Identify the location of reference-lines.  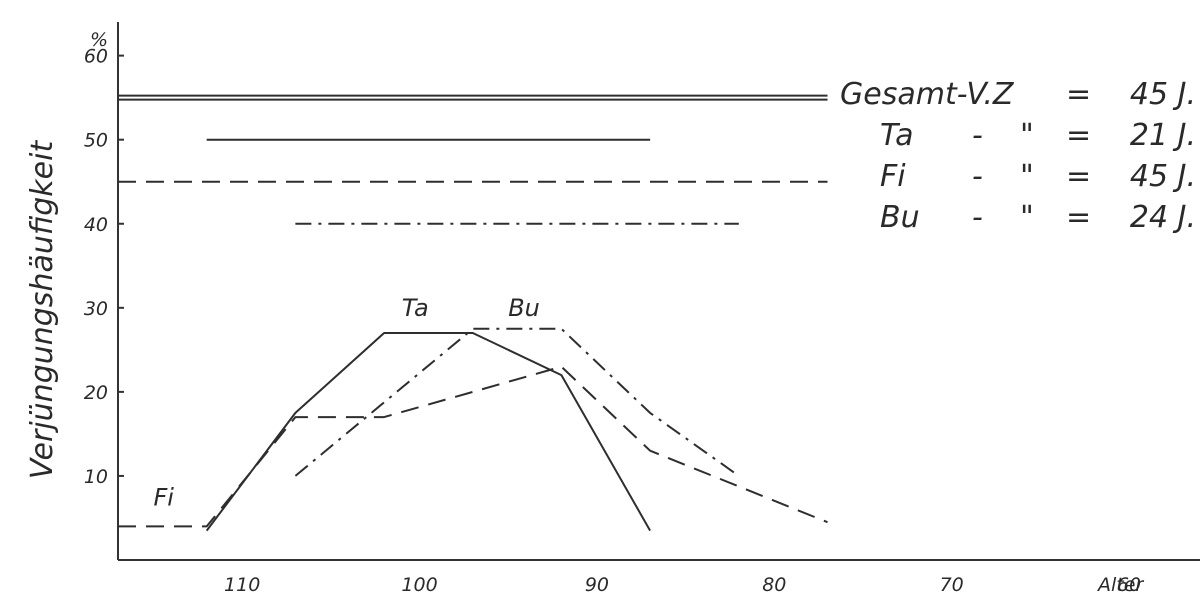
(473, 159).